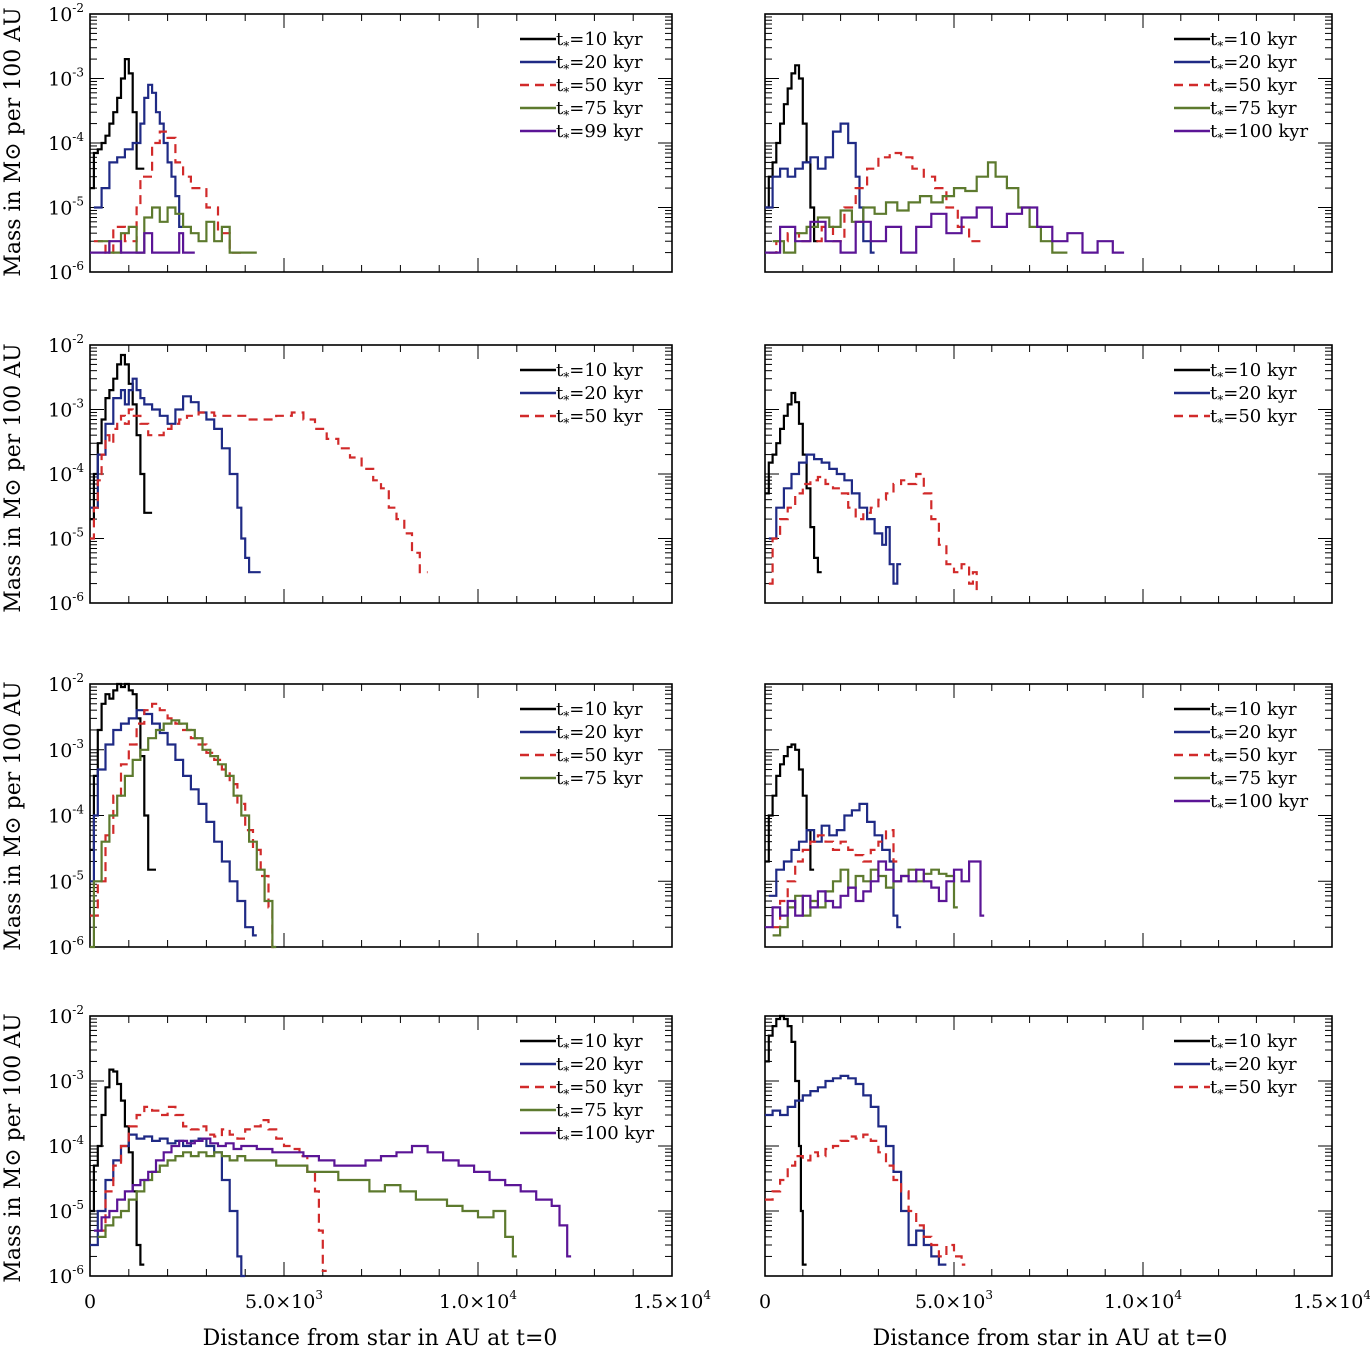  Describe the element at coordinates (380, 1338) in the screenshot. I see `x-axis-label-left: Distance from star in AU at t=0` at that location.